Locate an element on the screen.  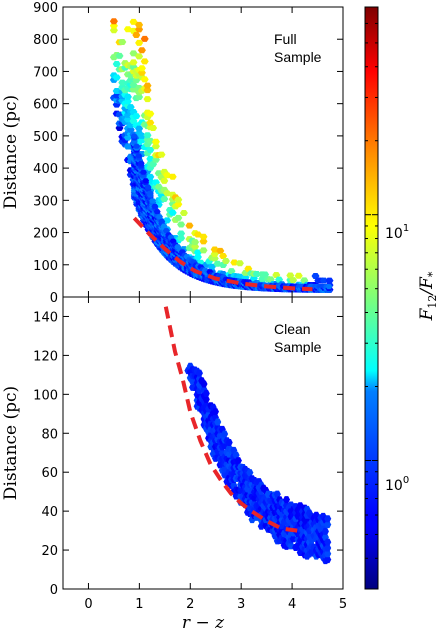
y-tick-label: 500 is located at coordinates (45, 137).